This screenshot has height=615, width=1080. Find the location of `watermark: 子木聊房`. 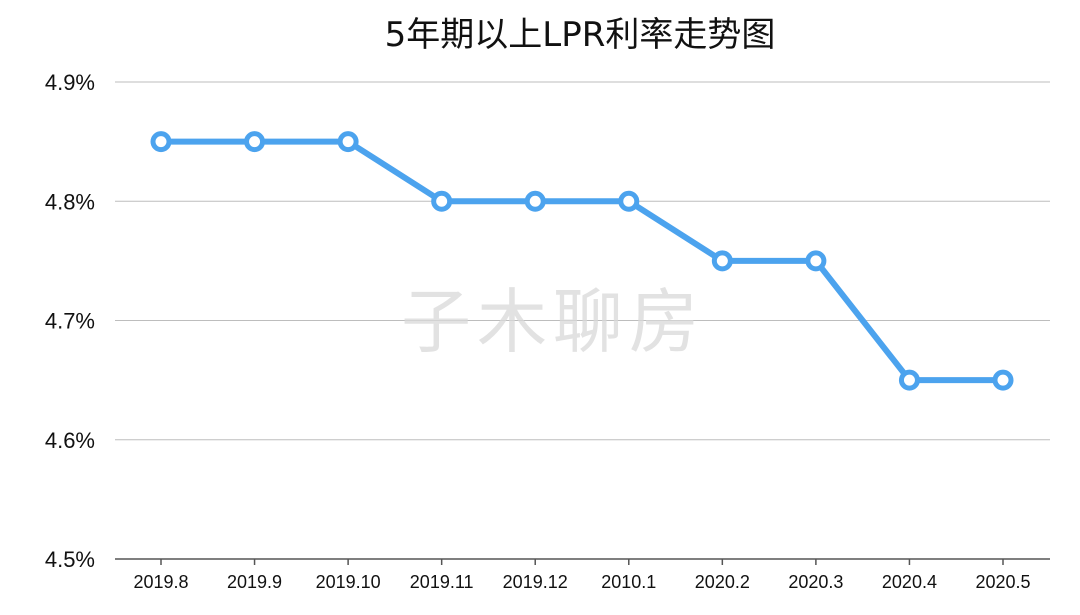

watermark: 子木聊房 is located at coordinates (553, 322).